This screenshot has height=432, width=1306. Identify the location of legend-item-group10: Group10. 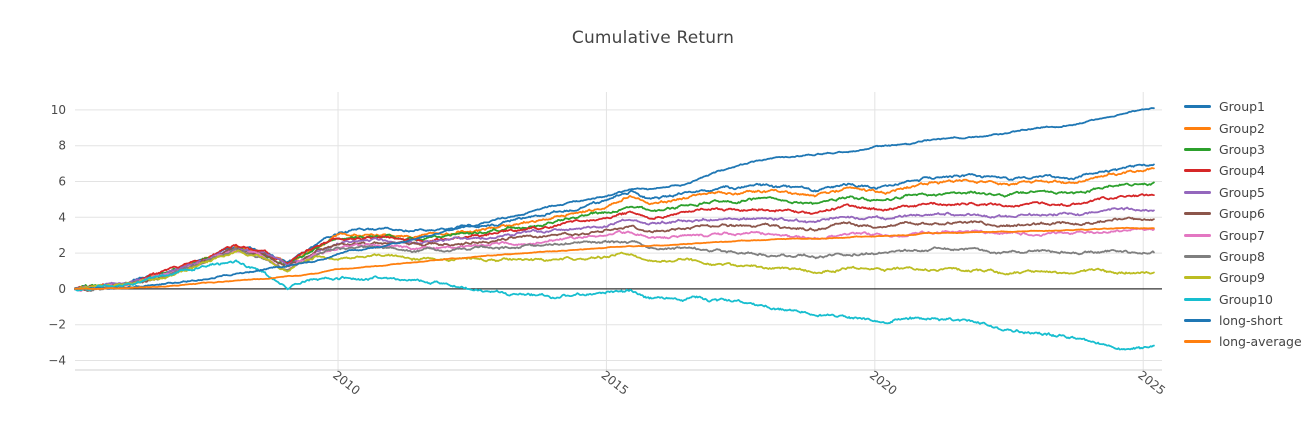
(1243, 299).